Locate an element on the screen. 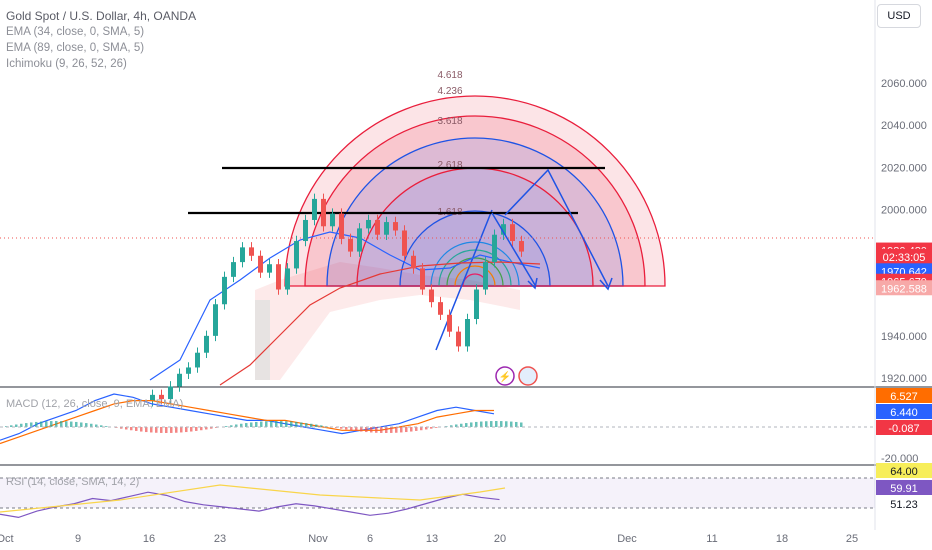  event-flash-icon: ⚡ is located at coordinates (505, 376).